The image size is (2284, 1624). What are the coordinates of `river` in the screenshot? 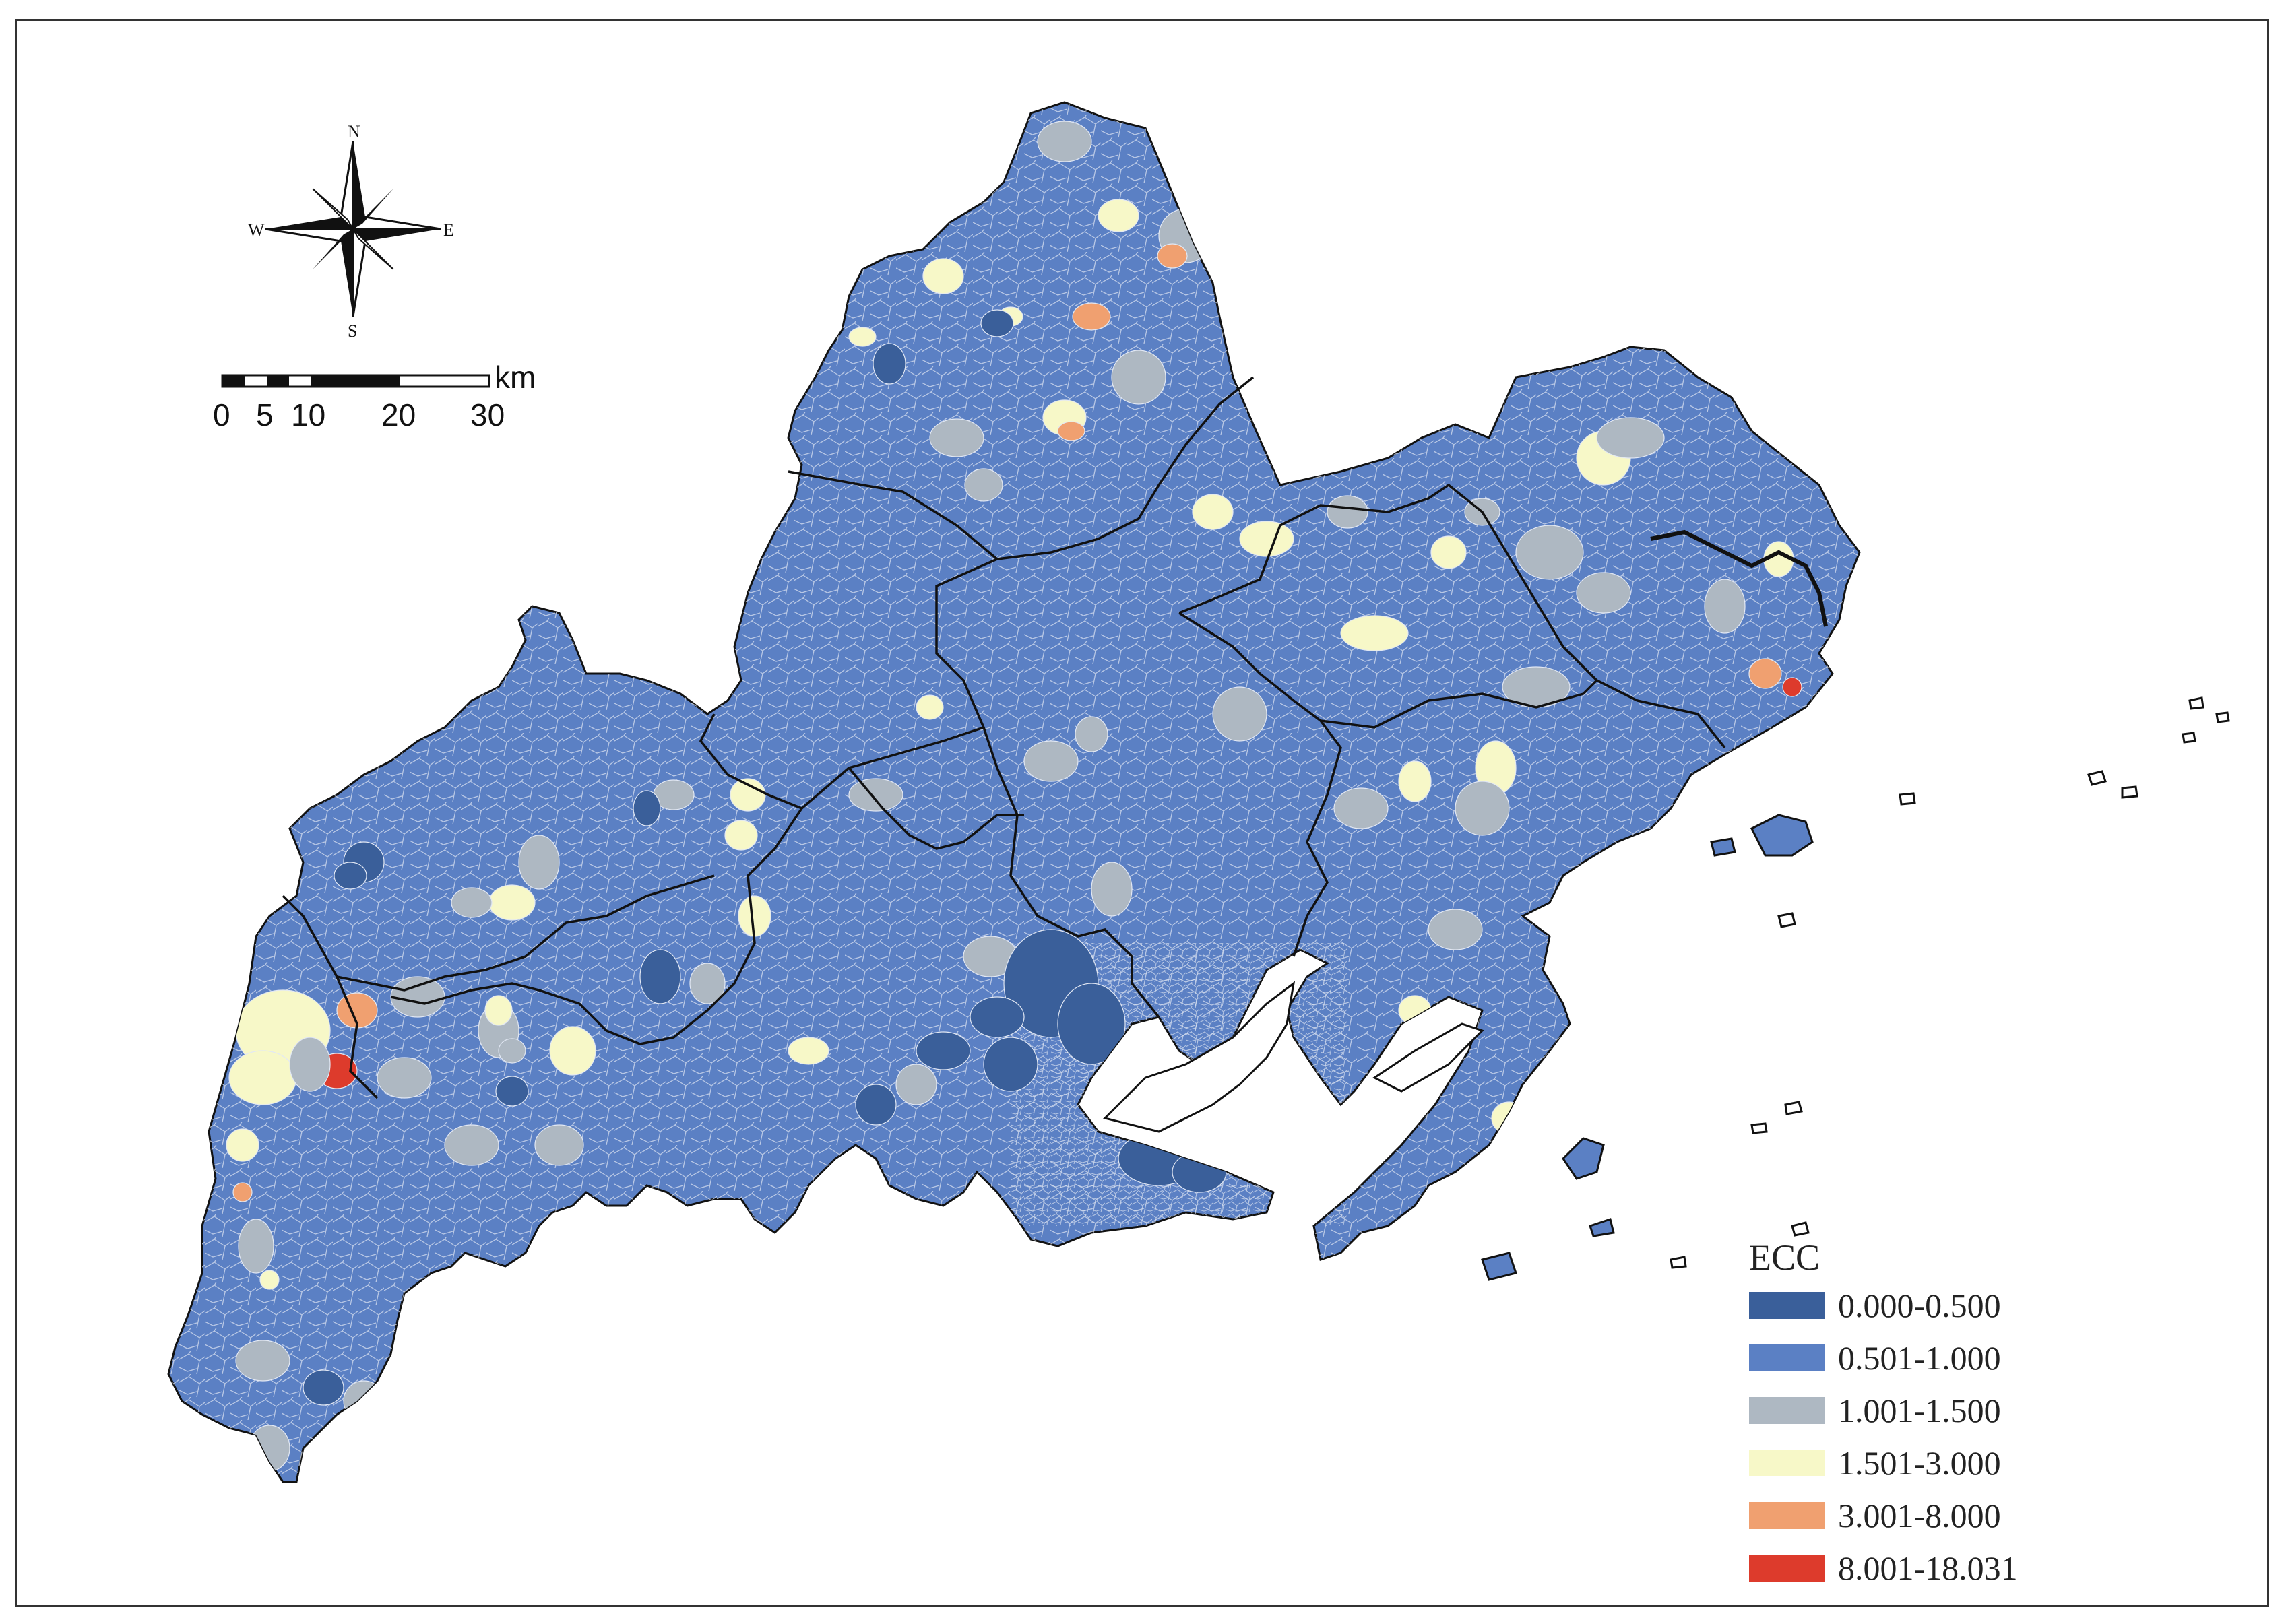 It's located at (1739, 578).